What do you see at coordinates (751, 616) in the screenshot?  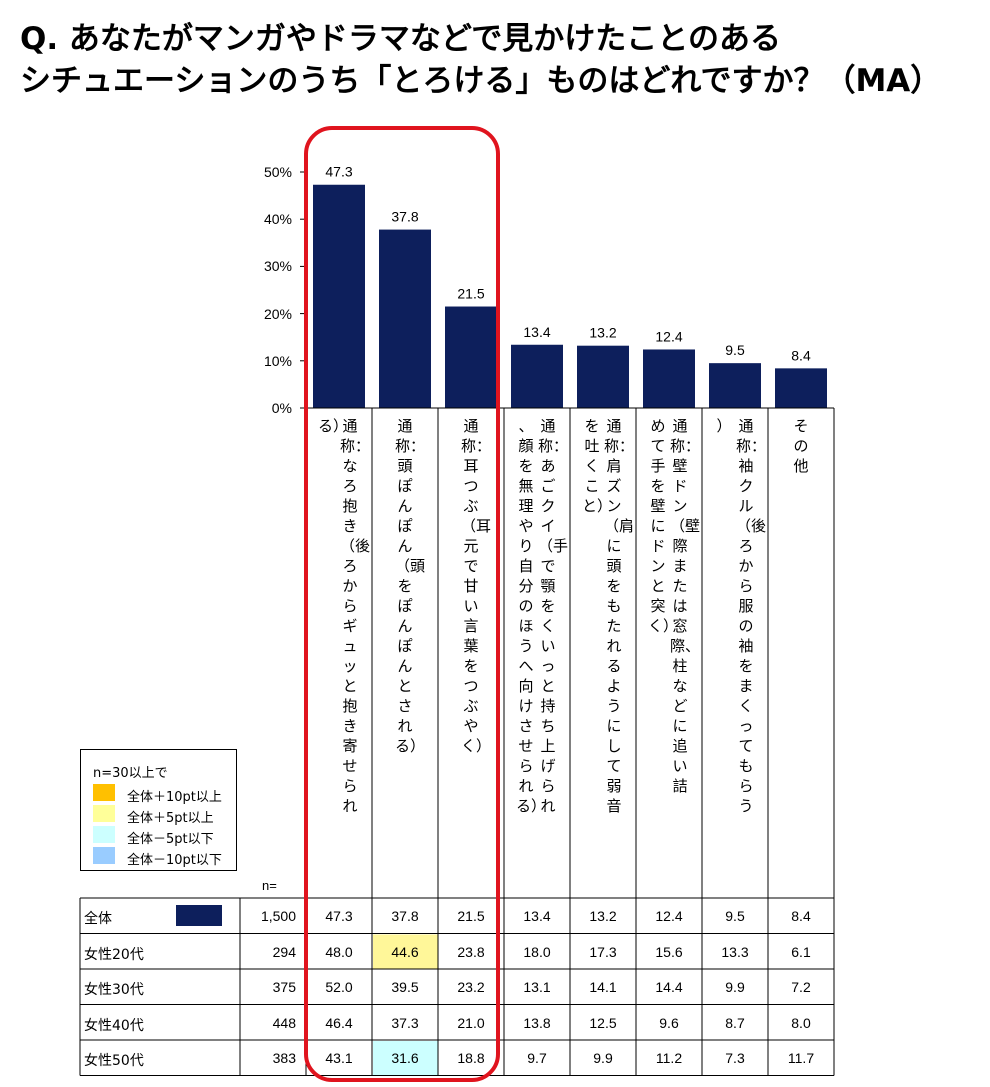 I see `category-label: 通称：袖クル（後ろから服の袖をまくってもらう` at bounding box center [751, 616].